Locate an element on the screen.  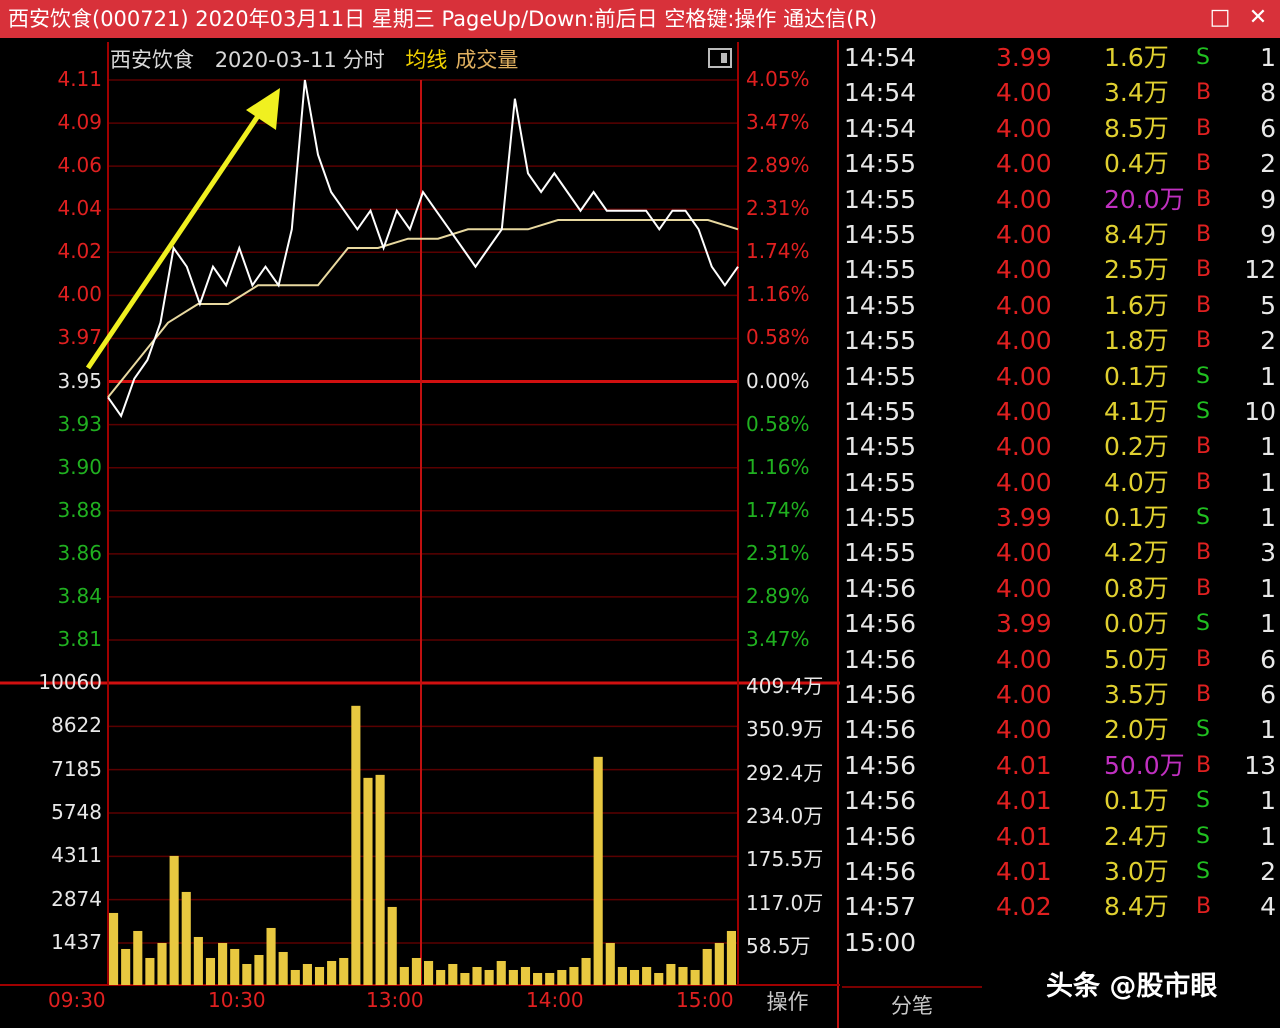
tick-row: 14:55 4.00 1.6万 B 5 is located at coordinates (1061, 305).